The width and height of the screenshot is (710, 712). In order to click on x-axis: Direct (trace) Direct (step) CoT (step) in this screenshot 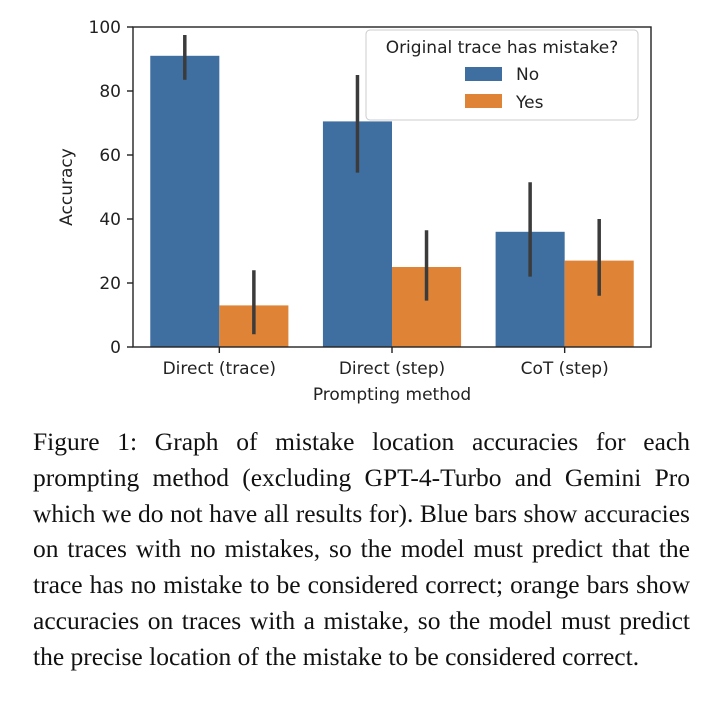, I will do `click(386, 363)`.